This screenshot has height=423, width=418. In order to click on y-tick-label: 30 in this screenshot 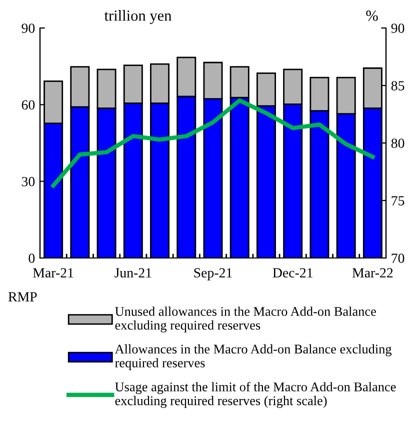, I will do `click(28, 181)`.